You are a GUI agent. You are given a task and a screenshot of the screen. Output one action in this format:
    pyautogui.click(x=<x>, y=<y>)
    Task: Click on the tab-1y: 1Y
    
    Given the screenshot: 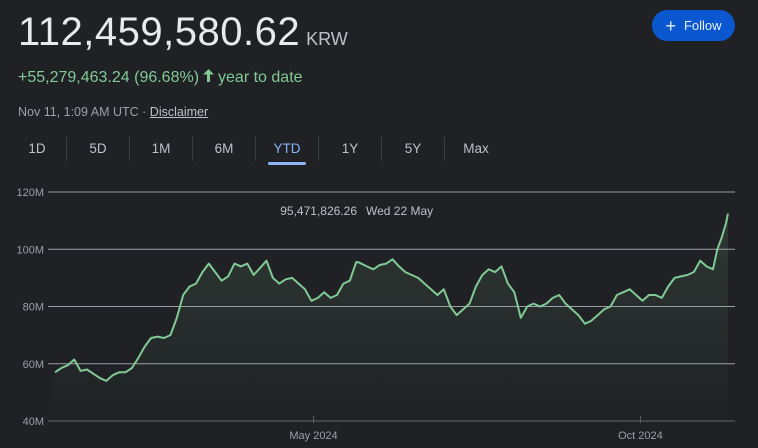 What is the action you would take?
    pyautogui.click(x=350, y=149)
    